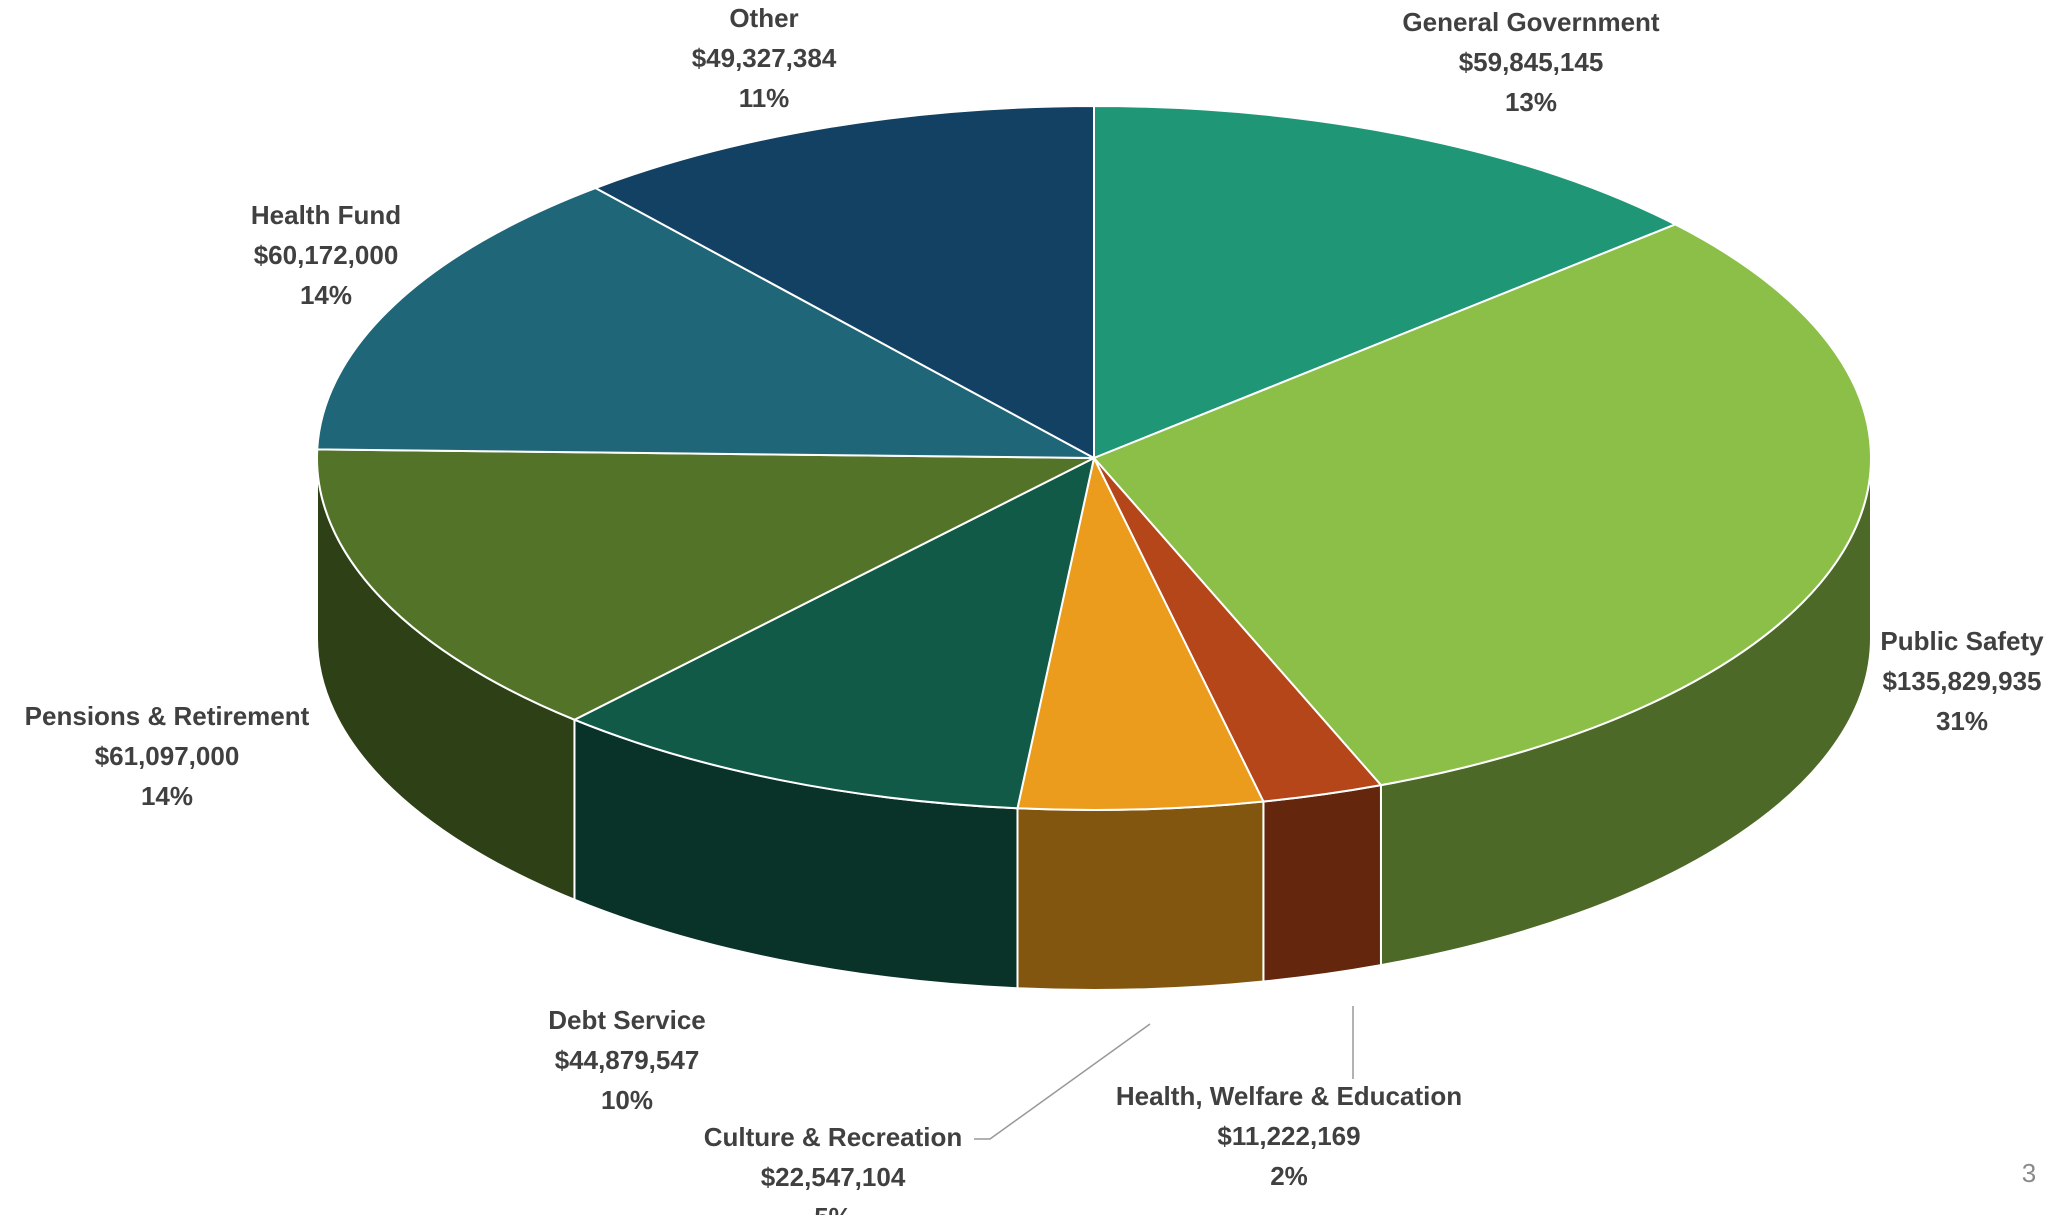 This screenshot has width=2057, height=1215. What do you see at coordinates (2029, 1173) in the screenshot?
I see `page-number: 3` at bounding box center [2029, 1173].